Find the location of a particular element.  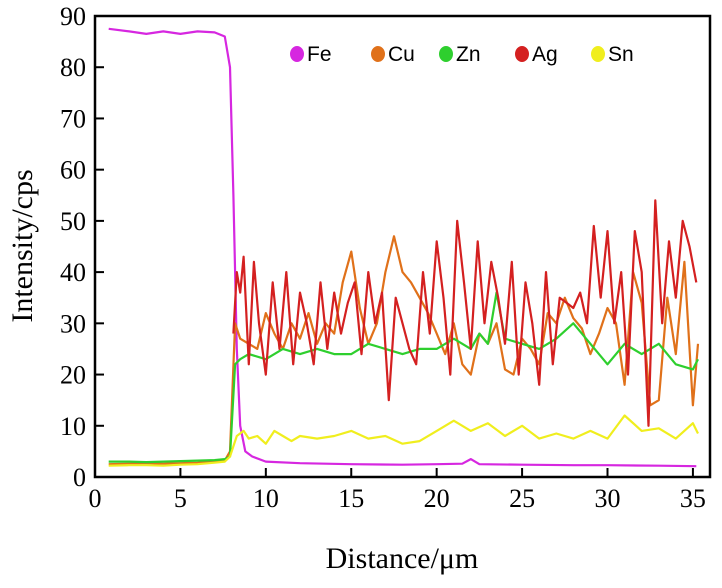

legend-label: Cu is located at coordinates (401, 54).